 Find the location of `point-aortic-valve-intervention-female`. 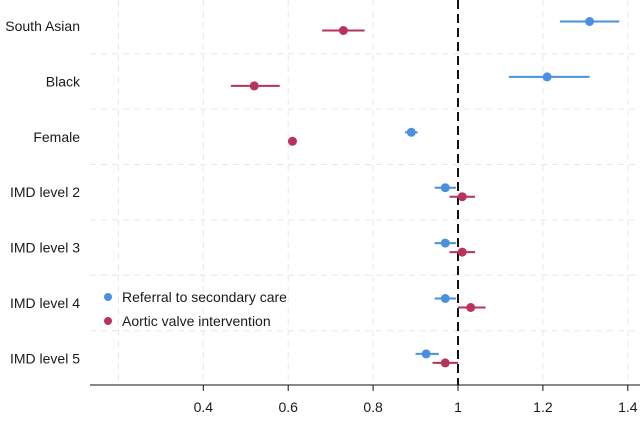

point-aortic-valve-intervention-female is located at coordinates (292, 141).